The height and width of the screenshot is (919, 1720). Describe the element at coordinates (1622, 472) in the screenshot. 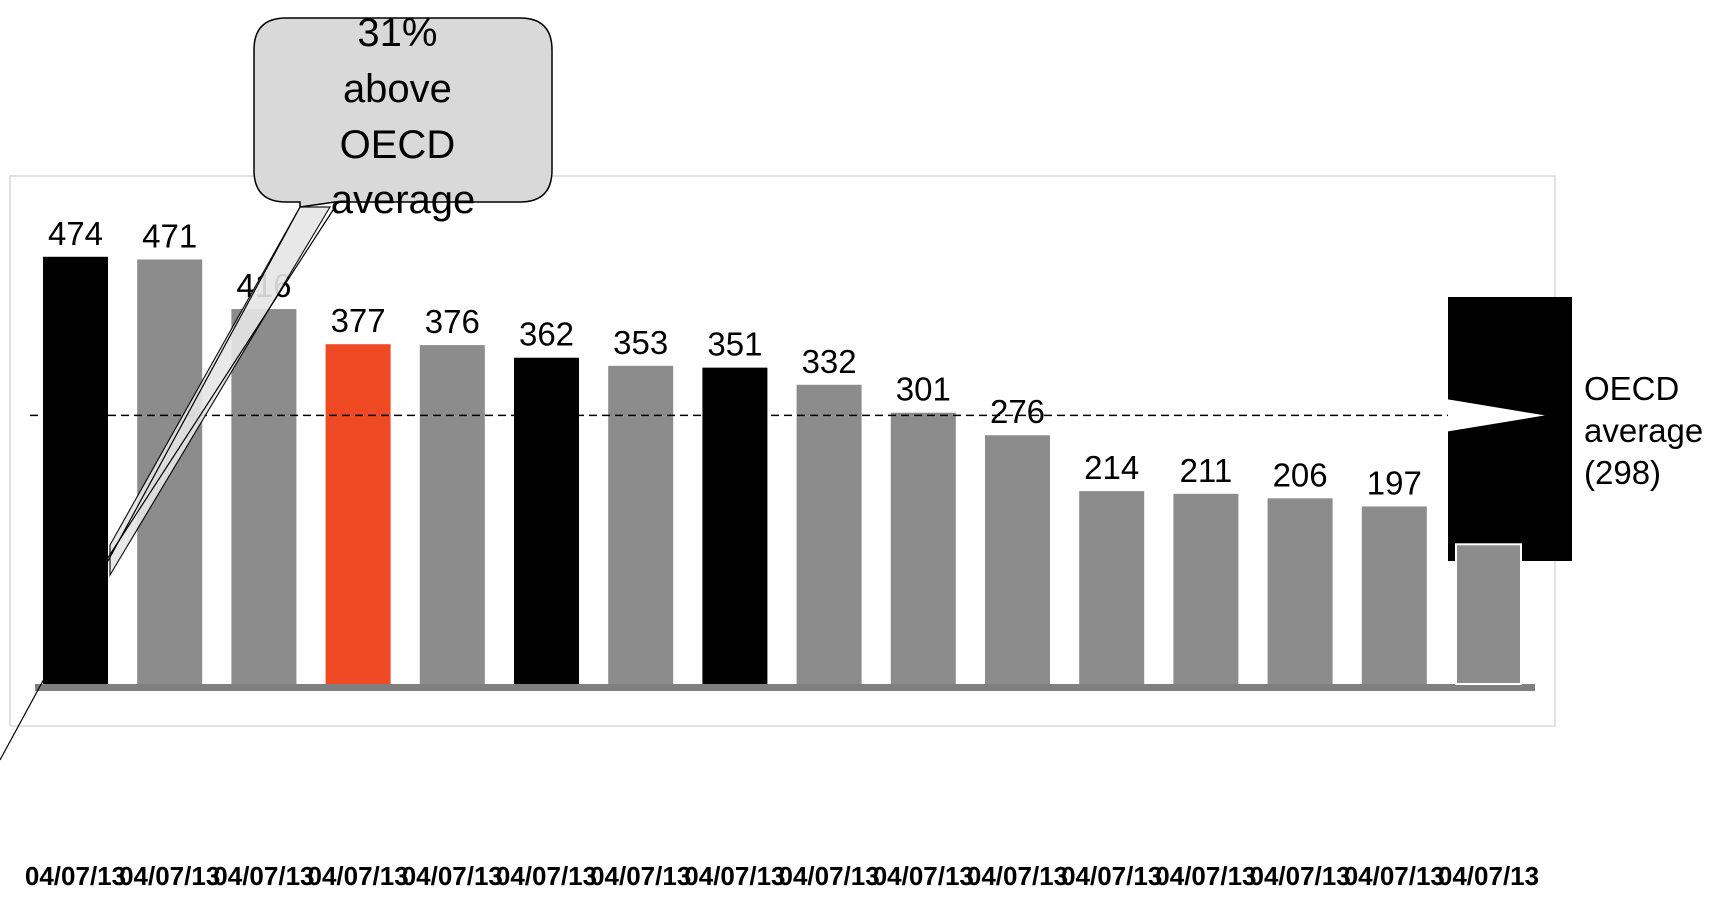

I see `oecd-label-line-3: (298)` at that location.